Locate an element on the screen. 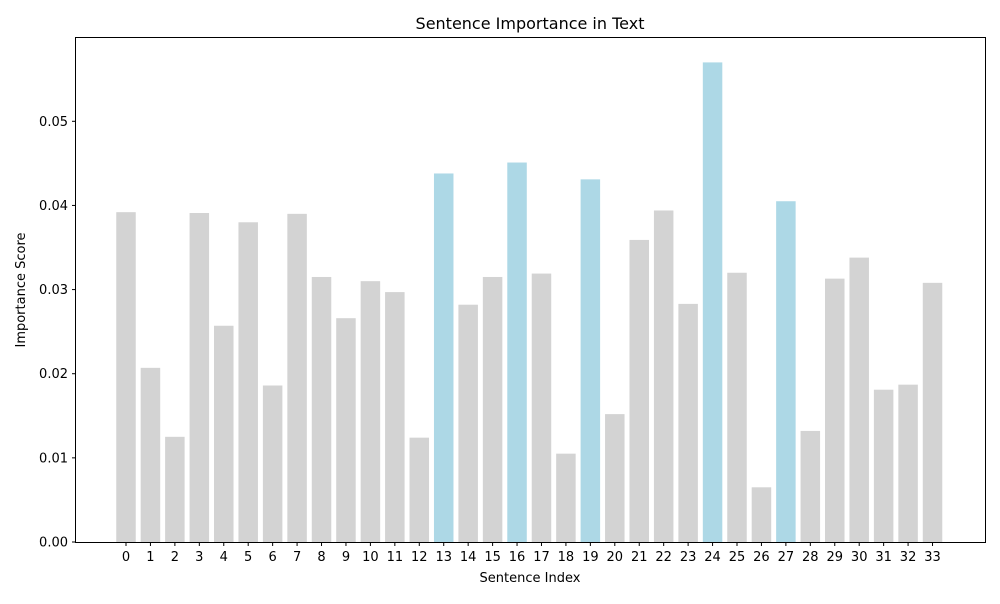 Image resolution: width=1000 pixels, height=604 pixels. x-tick-label: 26 is located at coordinates (761, 557).